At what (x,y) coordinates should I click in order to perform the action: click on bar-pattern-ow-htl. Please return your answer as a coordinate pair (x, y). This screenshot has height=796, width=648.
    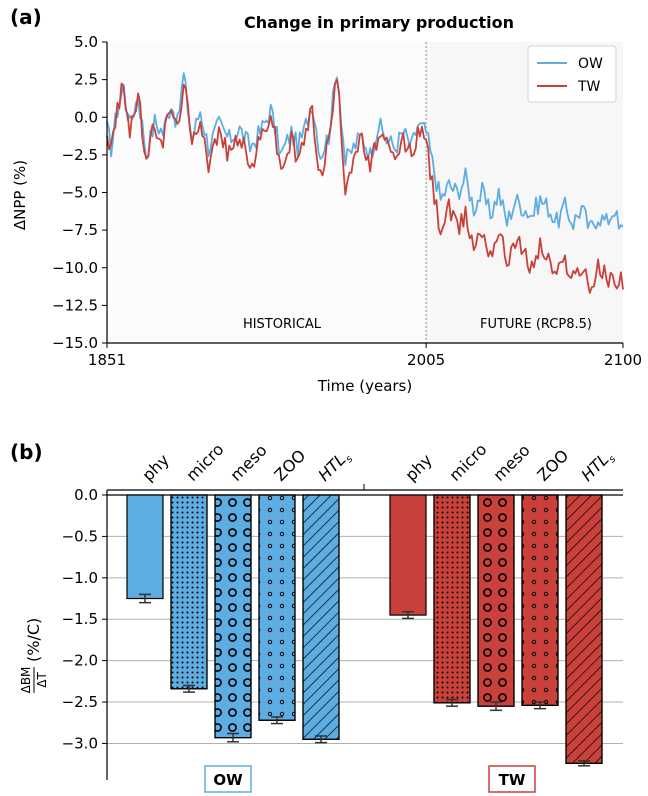
    Looking at the image, I should click on (321, 617).